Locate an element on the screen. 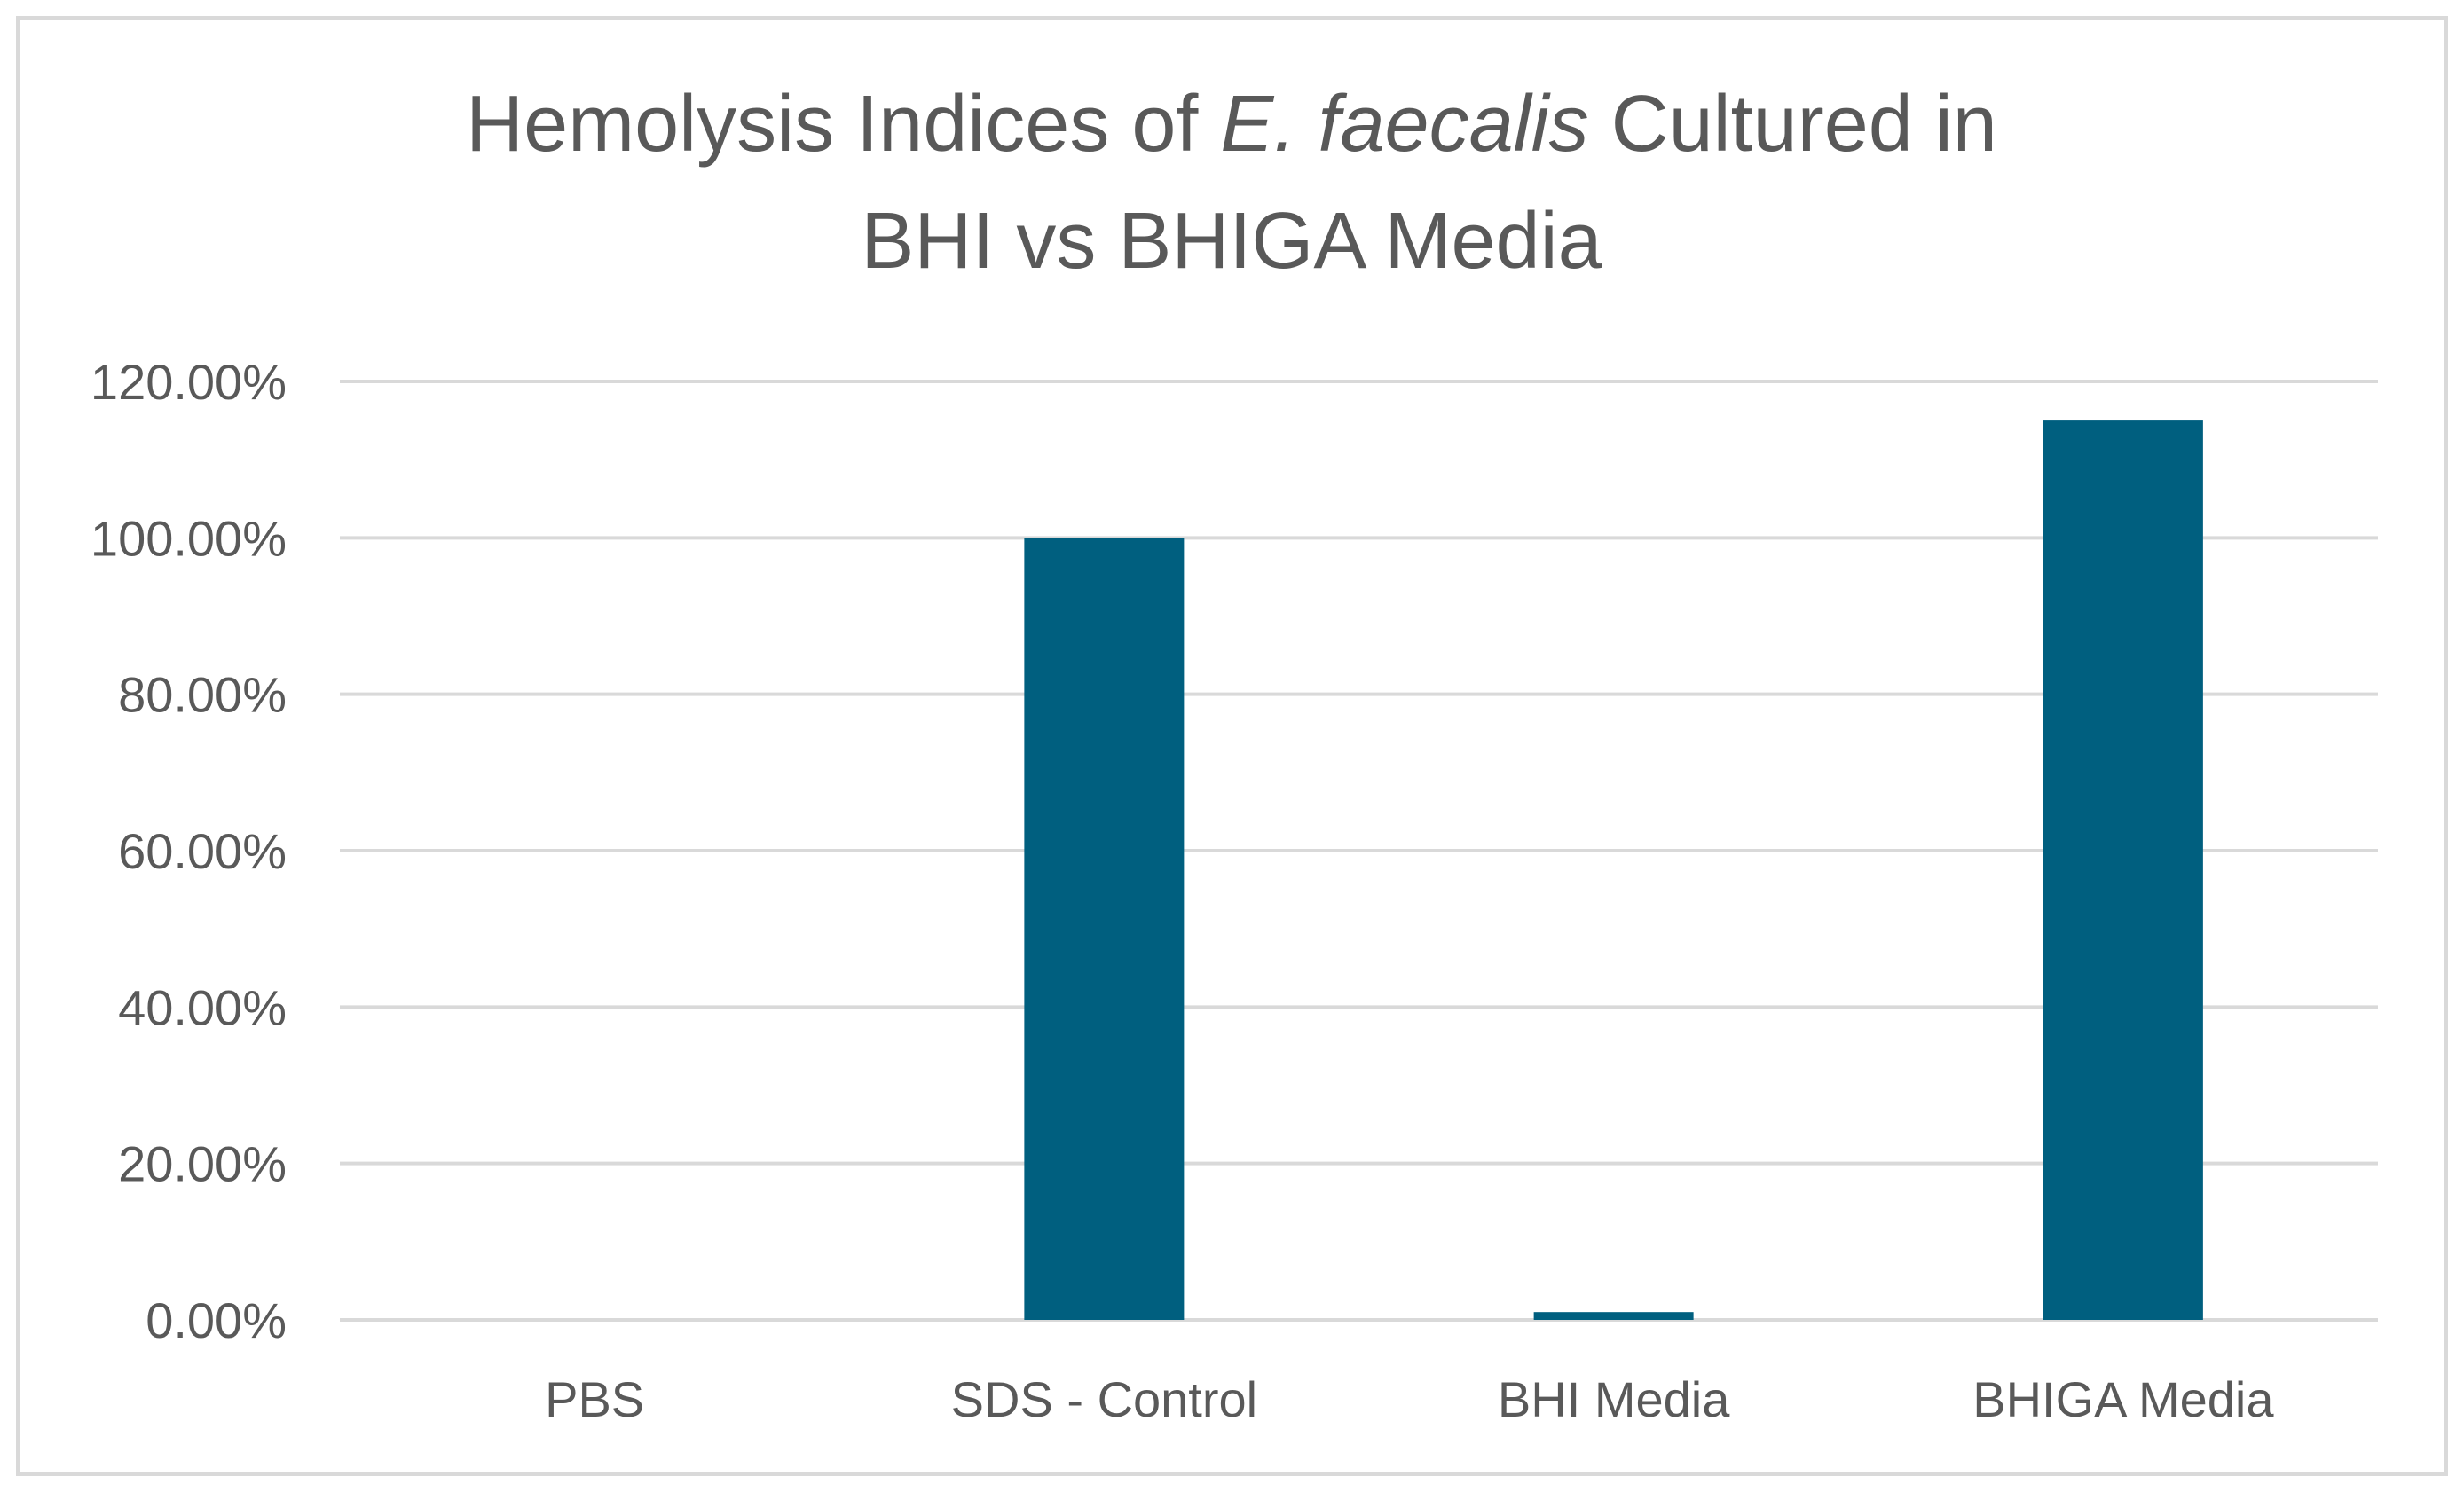 The width and height of the screenshot is (2464, 1492). bar-bhi-media is located at coordinates (1613, 1316).